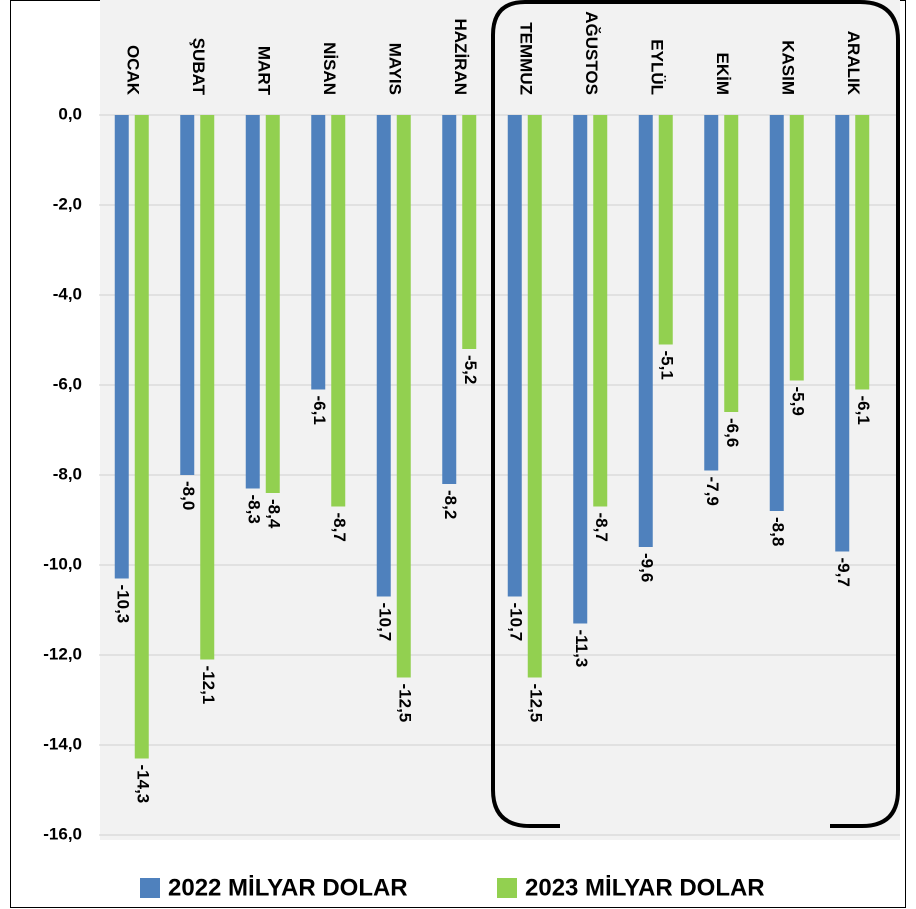 This screenshot has height=909, width=916. Describe the element at coordinates (132, 70) in the screenshot. I see `x-tick-label: OCAK` at that location.